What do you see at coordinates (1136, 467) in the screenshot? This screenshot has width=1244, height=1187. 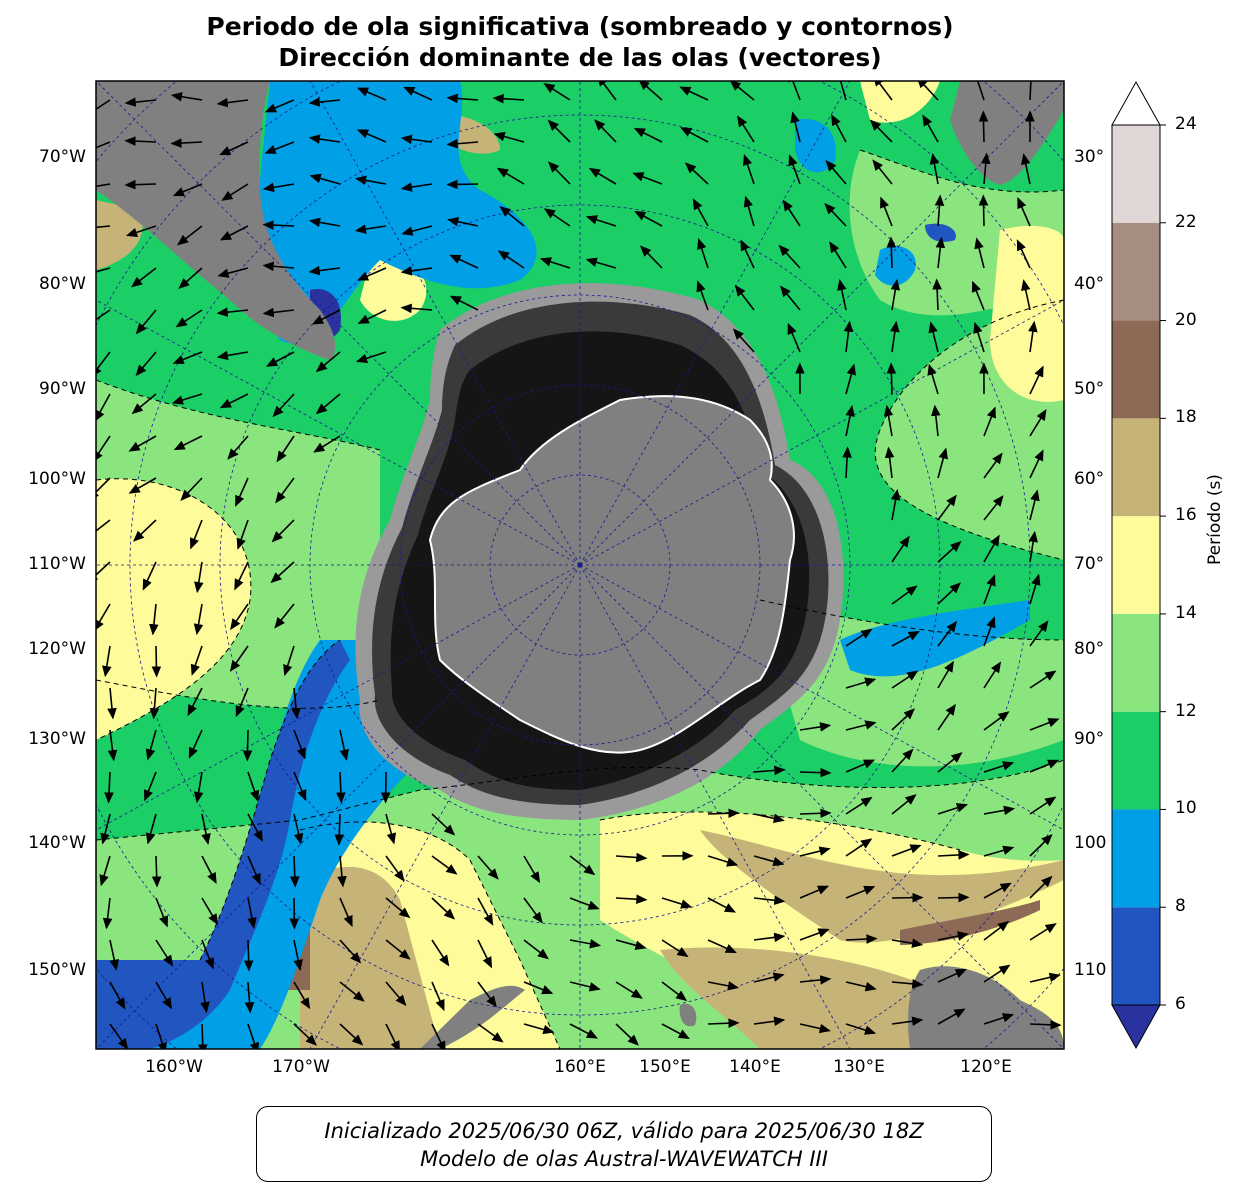 I see `colorbar-band` at bounding box center [1136, 467].